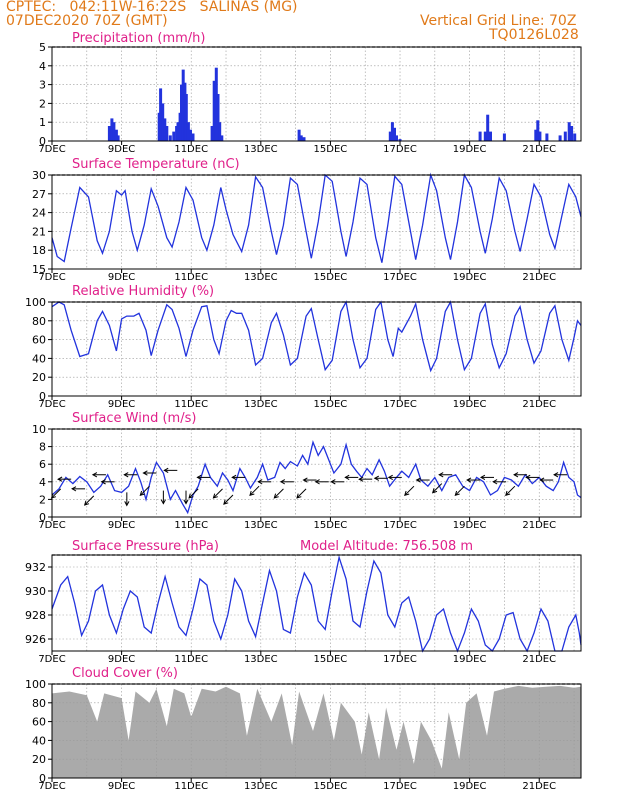  I want to click on y-tick-label: 932, so click(35, 567).